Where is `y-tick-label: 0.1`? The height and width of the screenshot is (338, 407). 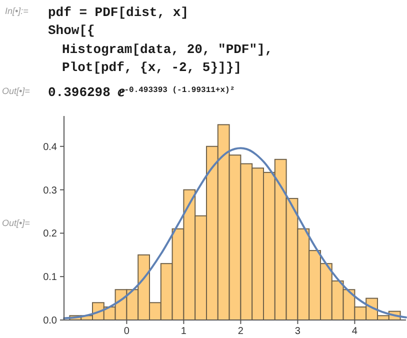 y-tick-label: 0.1 is located at coordinates (50, 278).